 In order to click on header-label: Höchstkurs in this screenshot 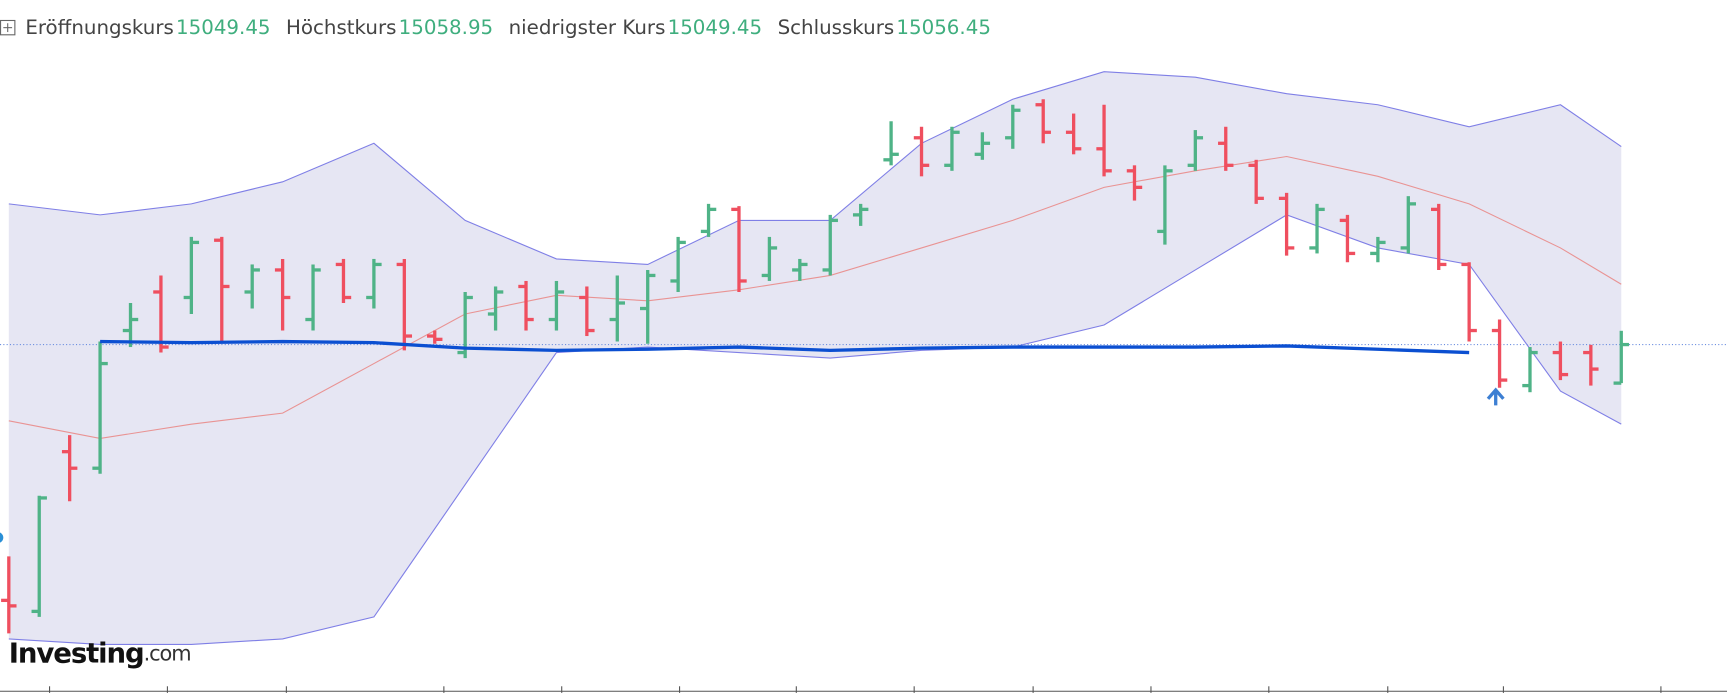, I will do `click(341, 27)`.